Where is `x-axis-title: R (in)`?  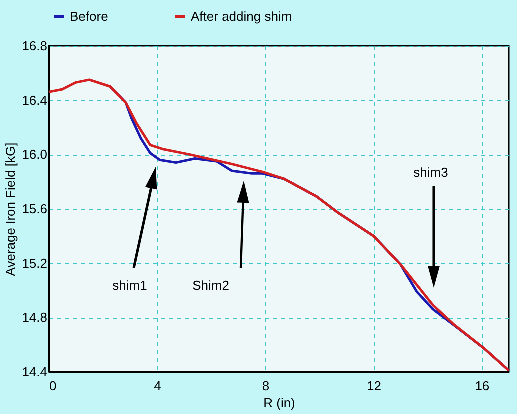 x-axis-title: R (in) is located at coordinates (280, 403).